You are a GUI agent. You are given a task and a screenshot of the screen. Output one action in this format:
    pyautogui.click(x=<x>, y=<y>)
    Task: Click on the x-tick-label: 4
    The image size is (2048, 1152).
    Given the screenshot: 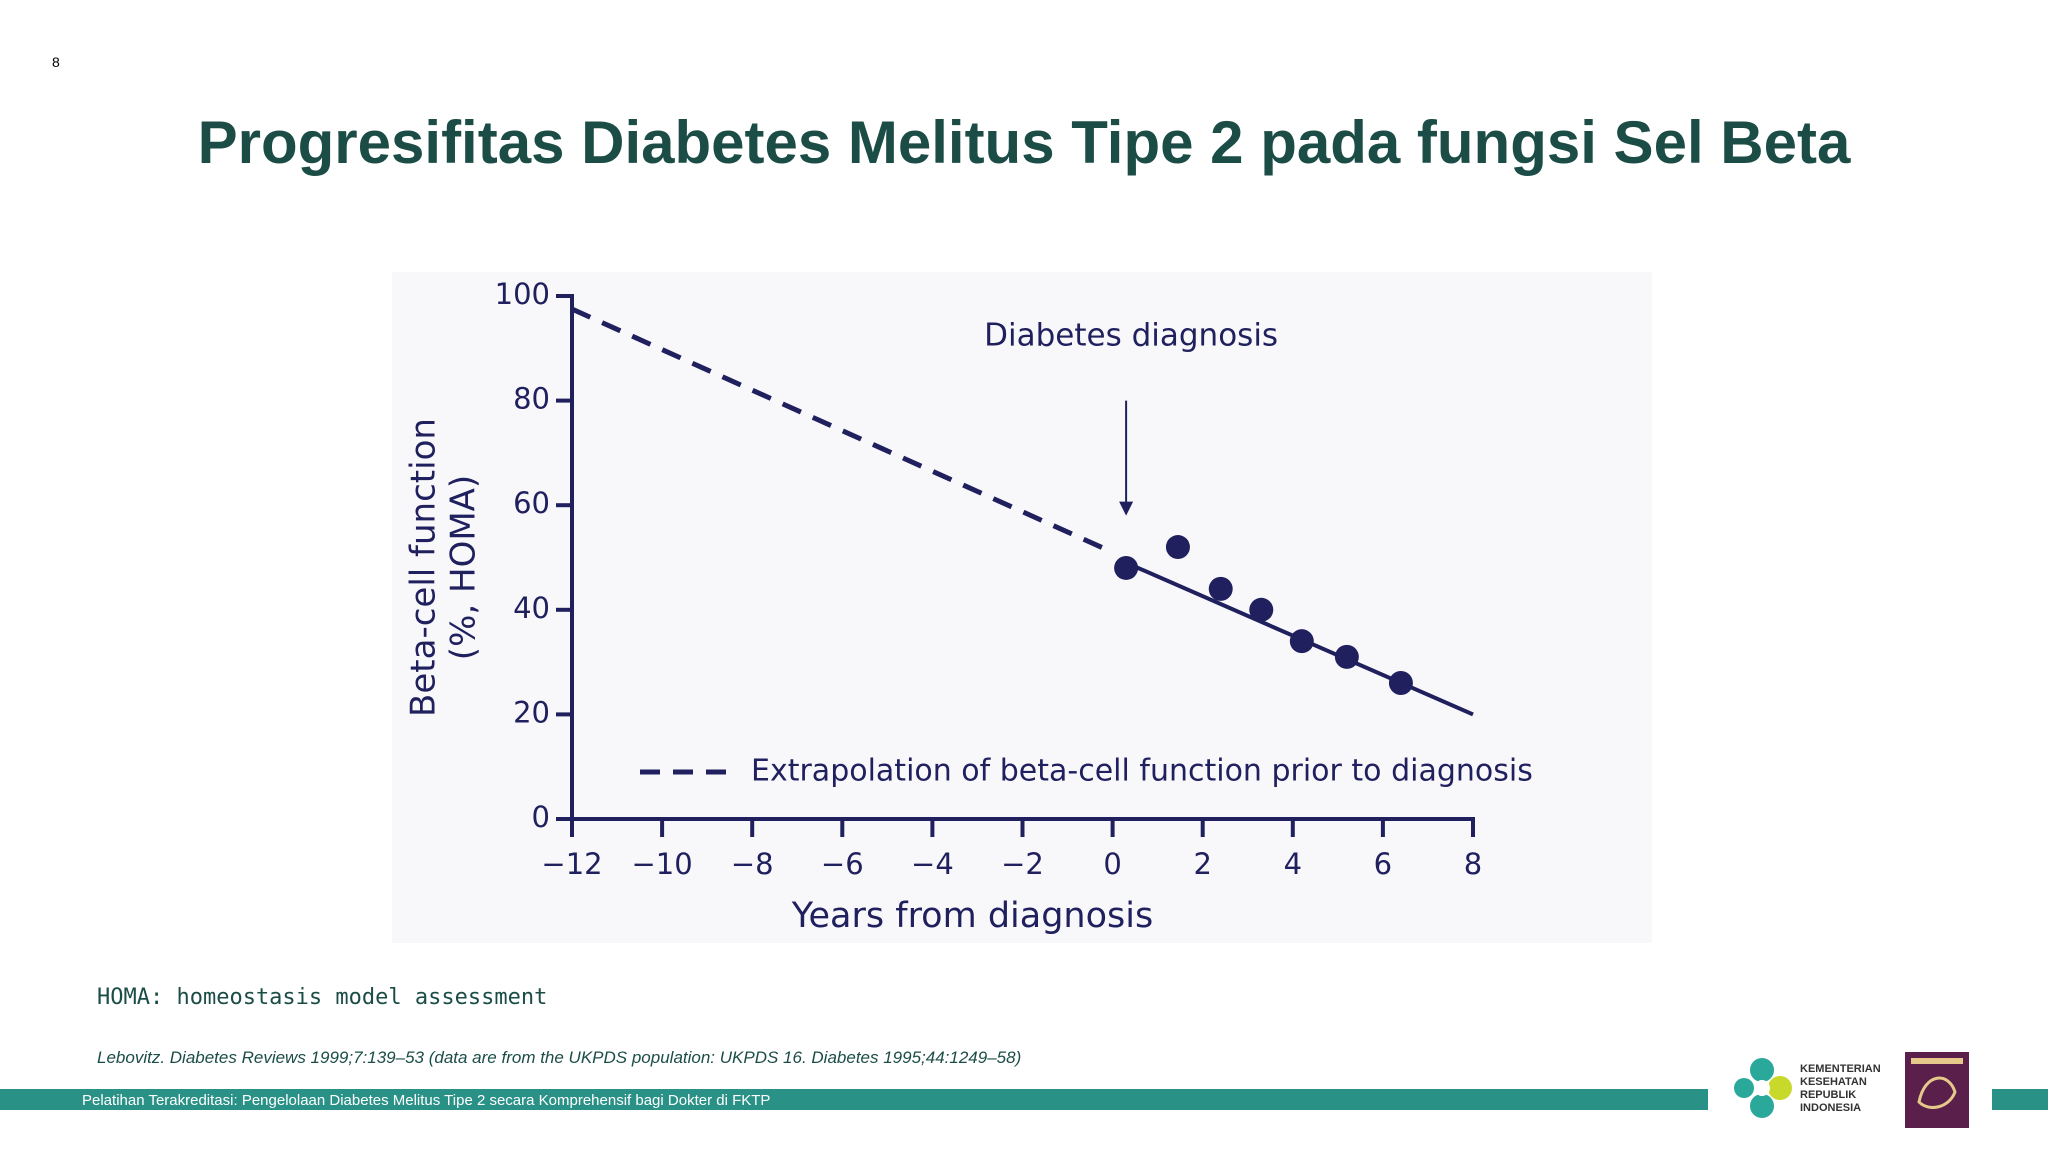 What is the action you would take?
    pyautogui.click(x=1293, y=864)
    